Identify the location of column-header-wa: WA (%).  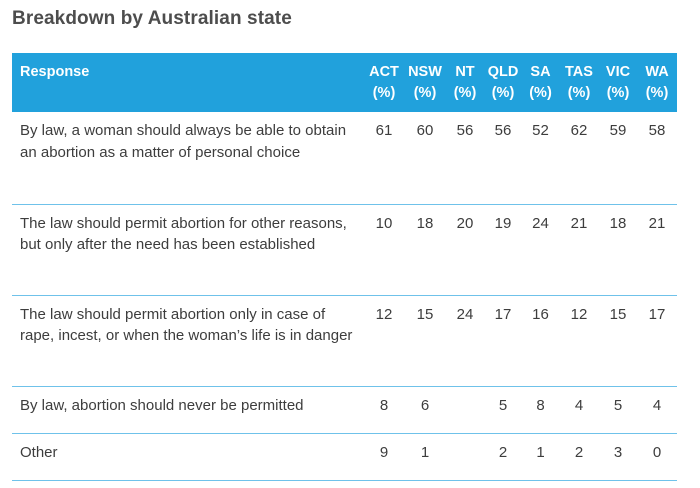
(657, 82).